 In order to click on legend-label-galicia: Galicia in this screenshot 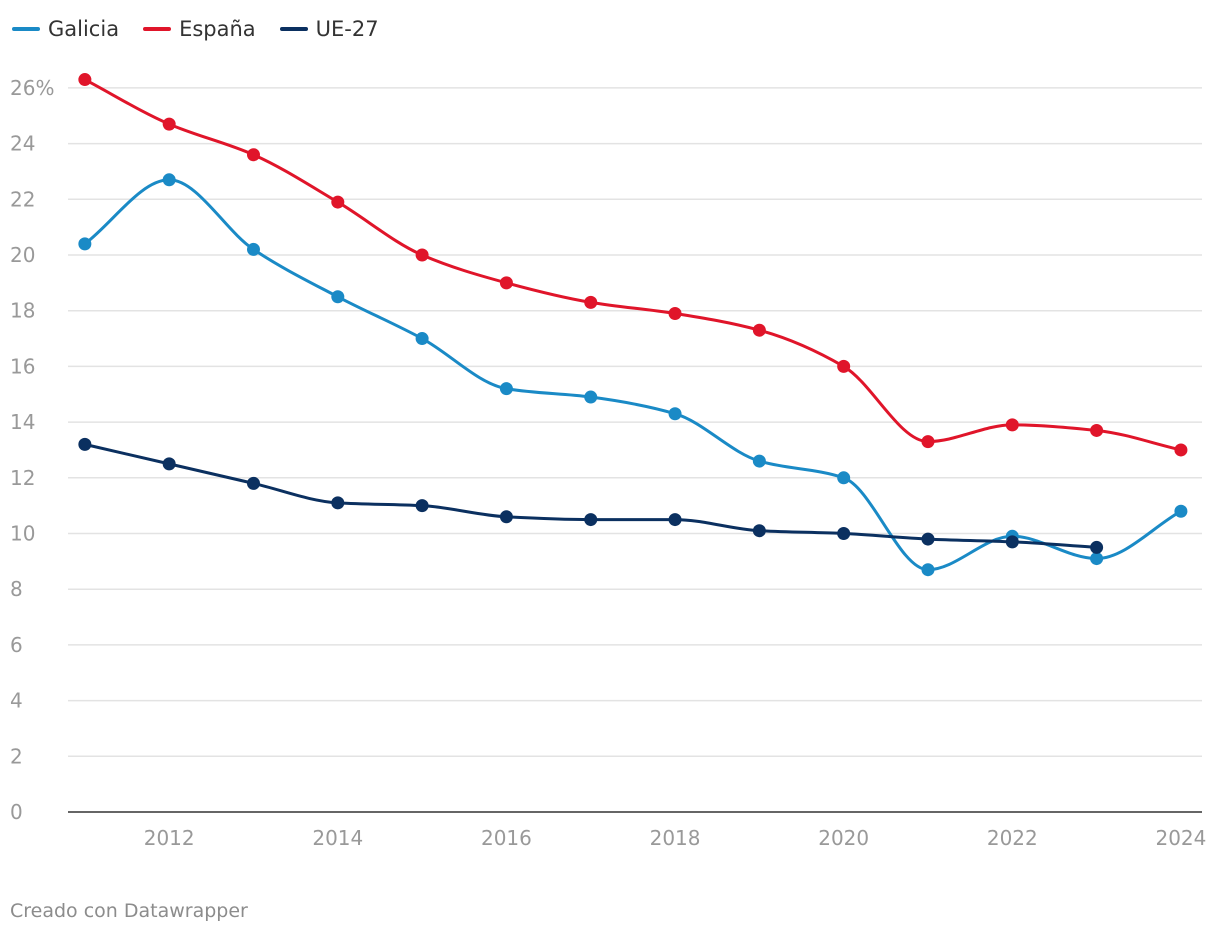, I will do `click(84, 29)`.